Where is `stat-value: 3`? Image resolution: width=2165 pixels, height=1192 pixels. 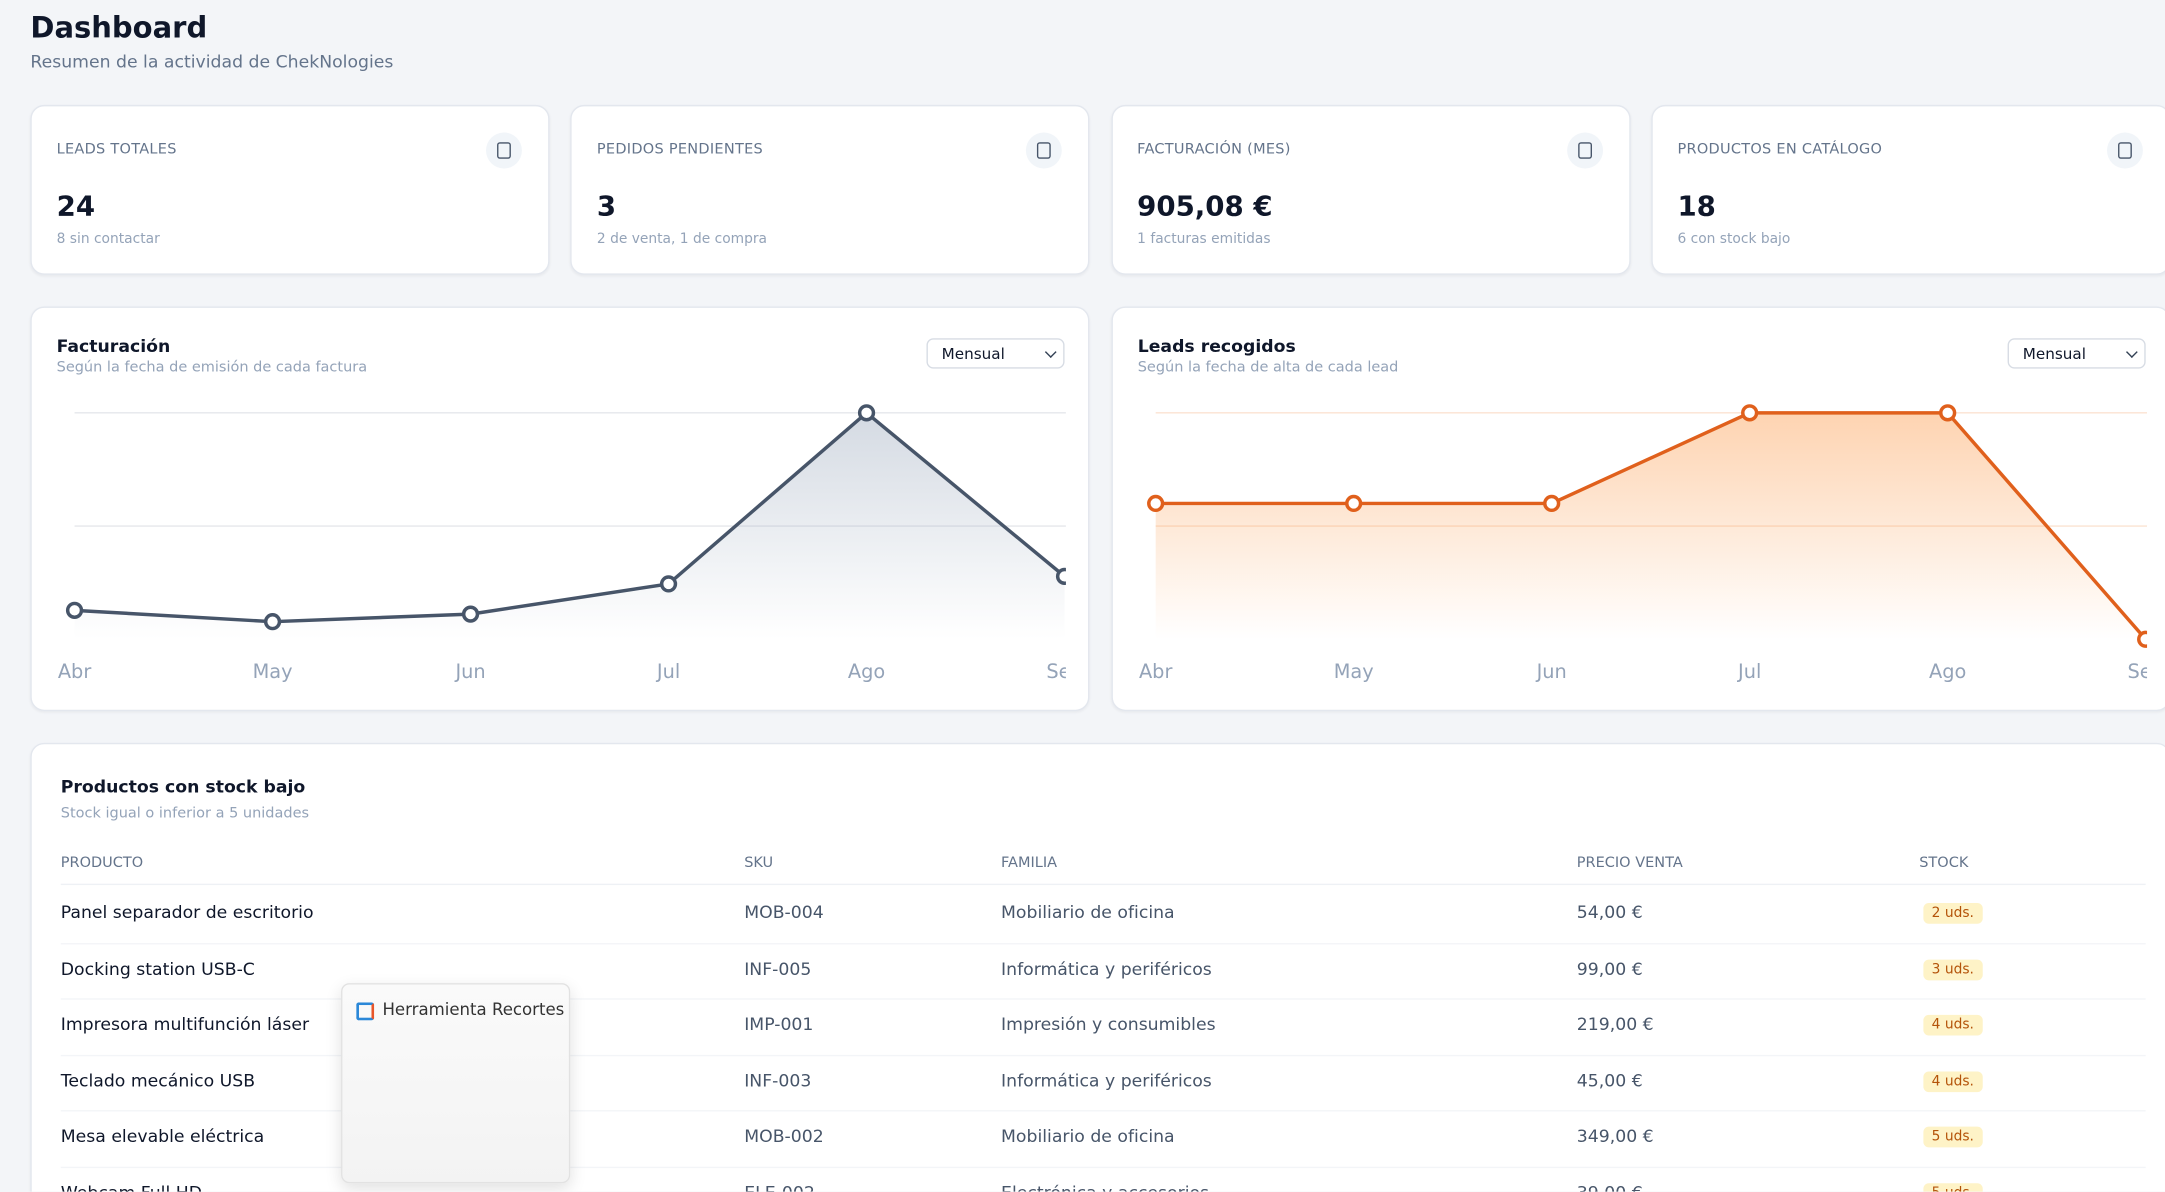
stat-value: 3 is located at coordinates (606, 206).